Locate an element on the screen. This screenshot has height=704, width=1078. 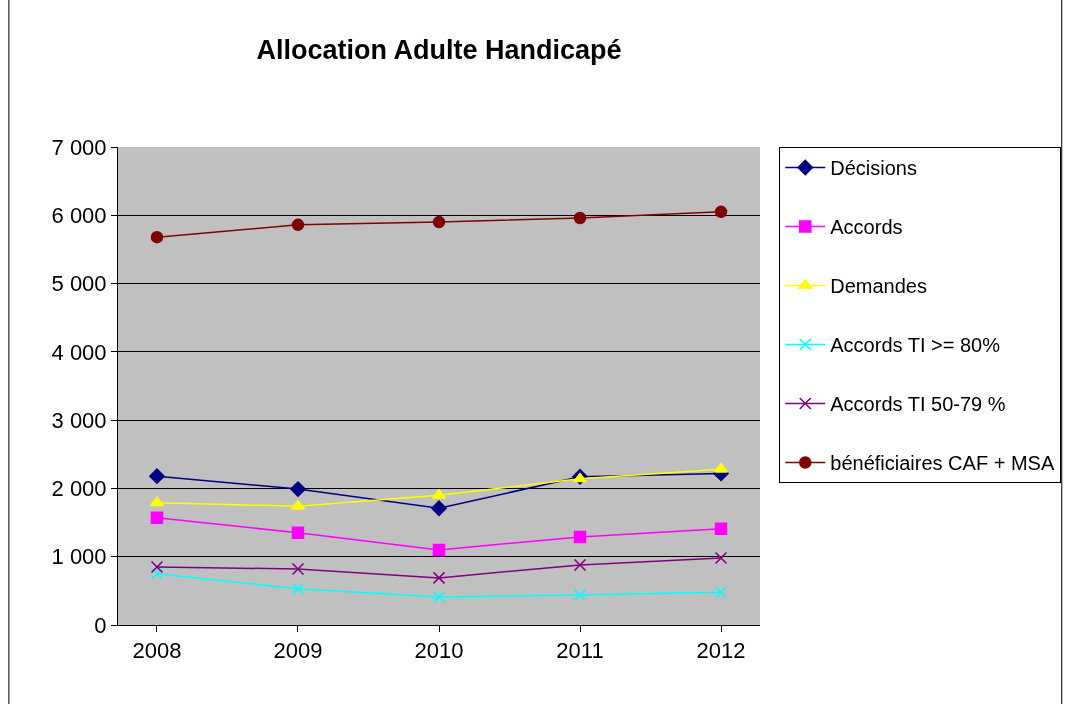
legend-label: Demandes is located at coordinates (878, 286).